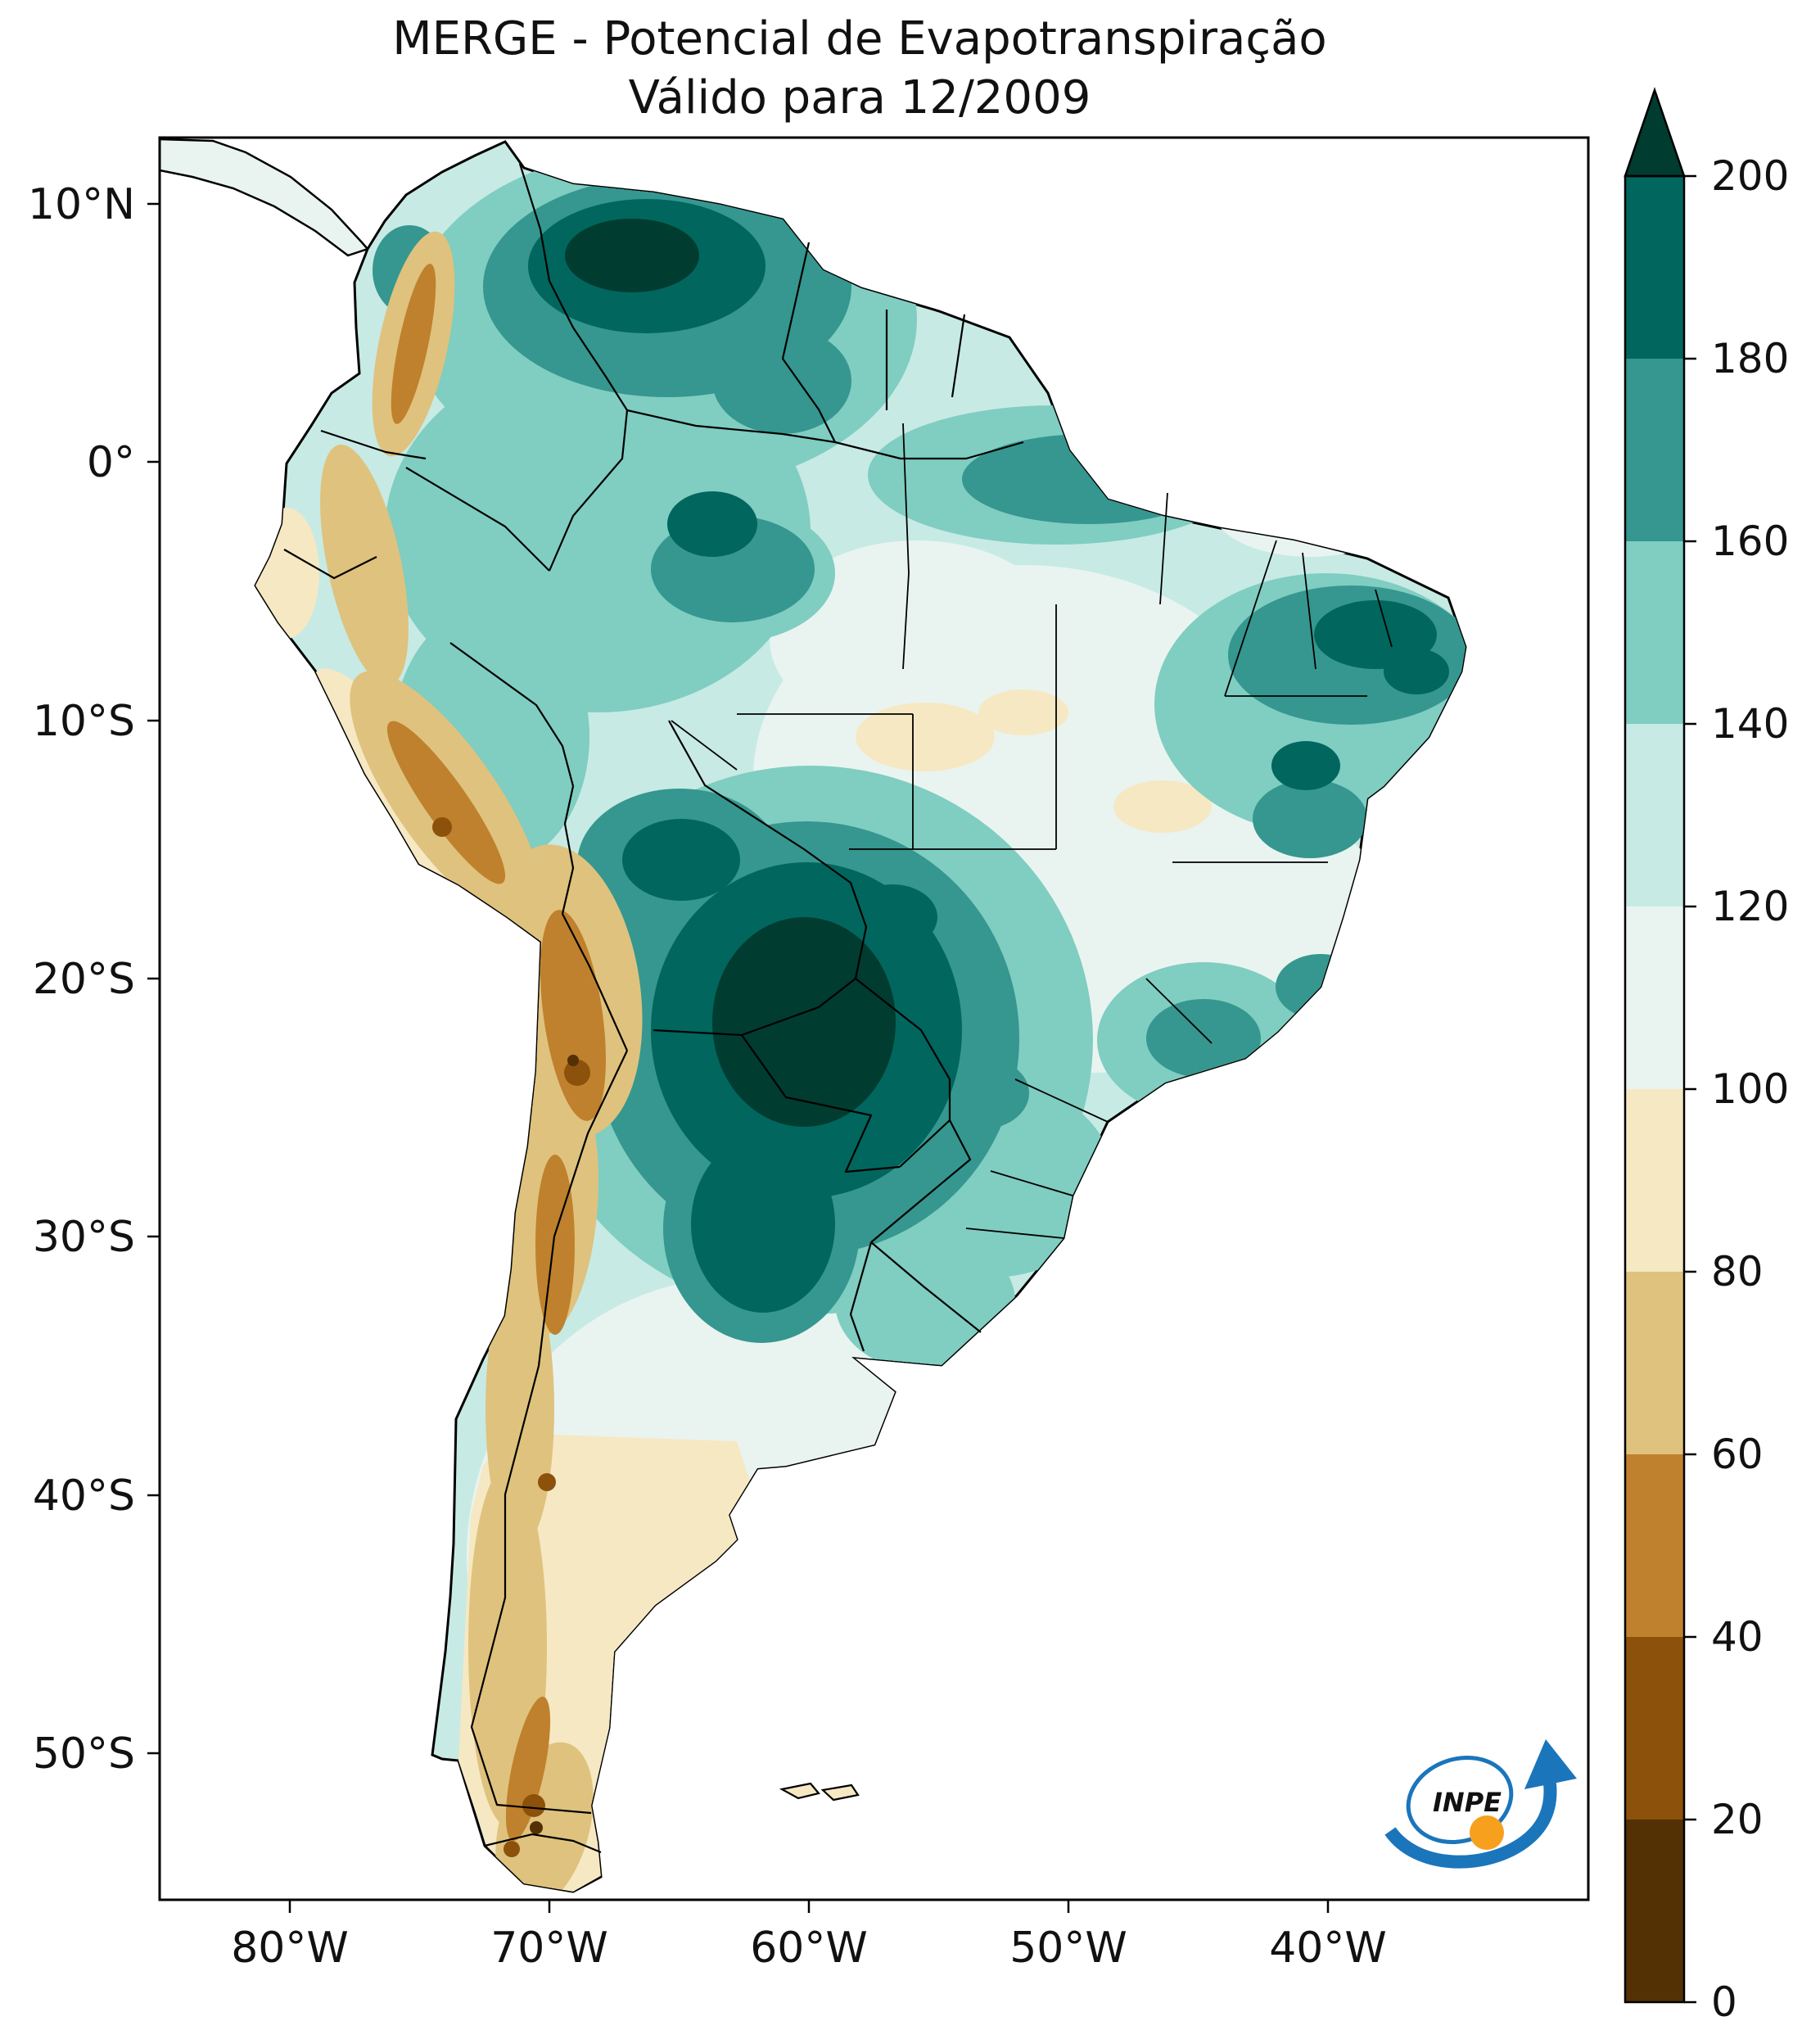  I want to click on lon-tick-label-60w: 60°W, so click(809, 1948).